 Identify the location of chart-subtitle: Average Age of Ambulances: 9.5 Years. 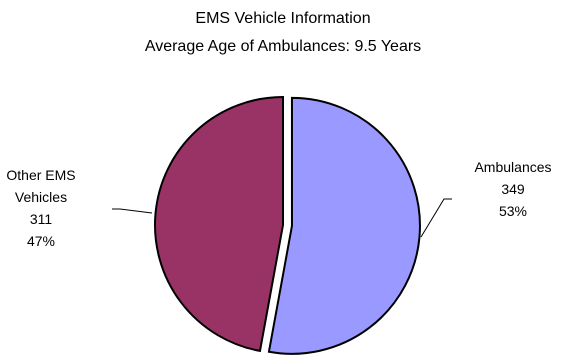
(283, 46).